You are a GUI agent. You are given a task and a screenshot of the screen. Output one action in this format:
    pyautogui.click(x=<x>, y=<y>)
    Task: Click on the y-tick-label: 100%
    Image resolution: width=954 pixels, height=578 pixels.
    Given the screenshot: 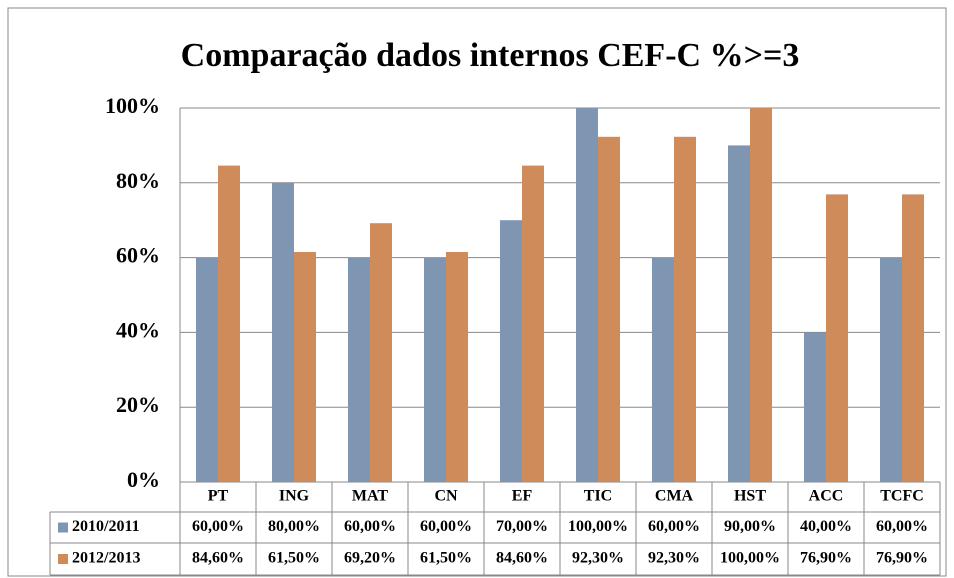 What is the action you would take?
    pyautogui.click(x=132, y=105)
    